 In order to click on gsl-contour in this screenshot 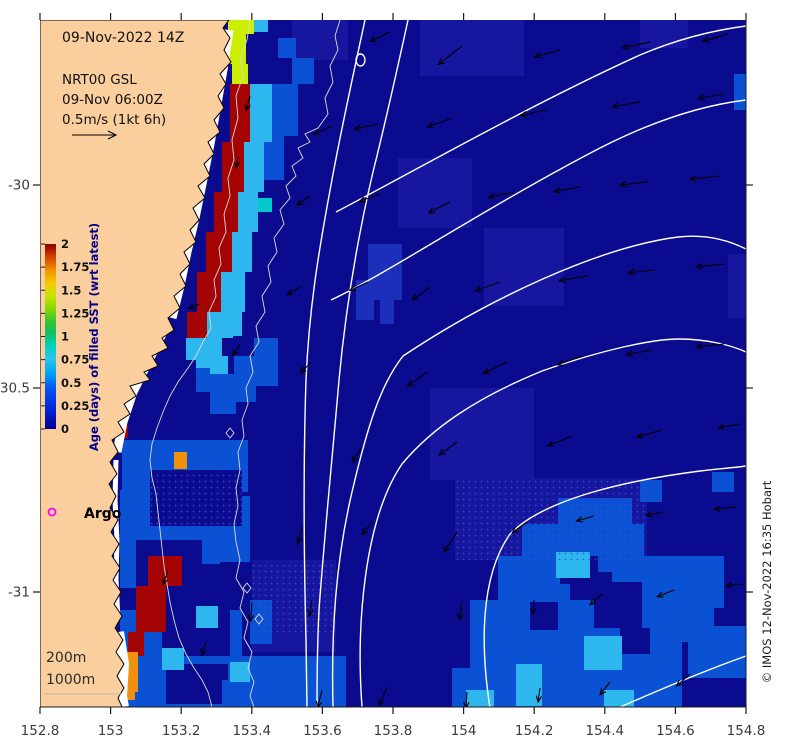, I will do `click(682, 681)`.